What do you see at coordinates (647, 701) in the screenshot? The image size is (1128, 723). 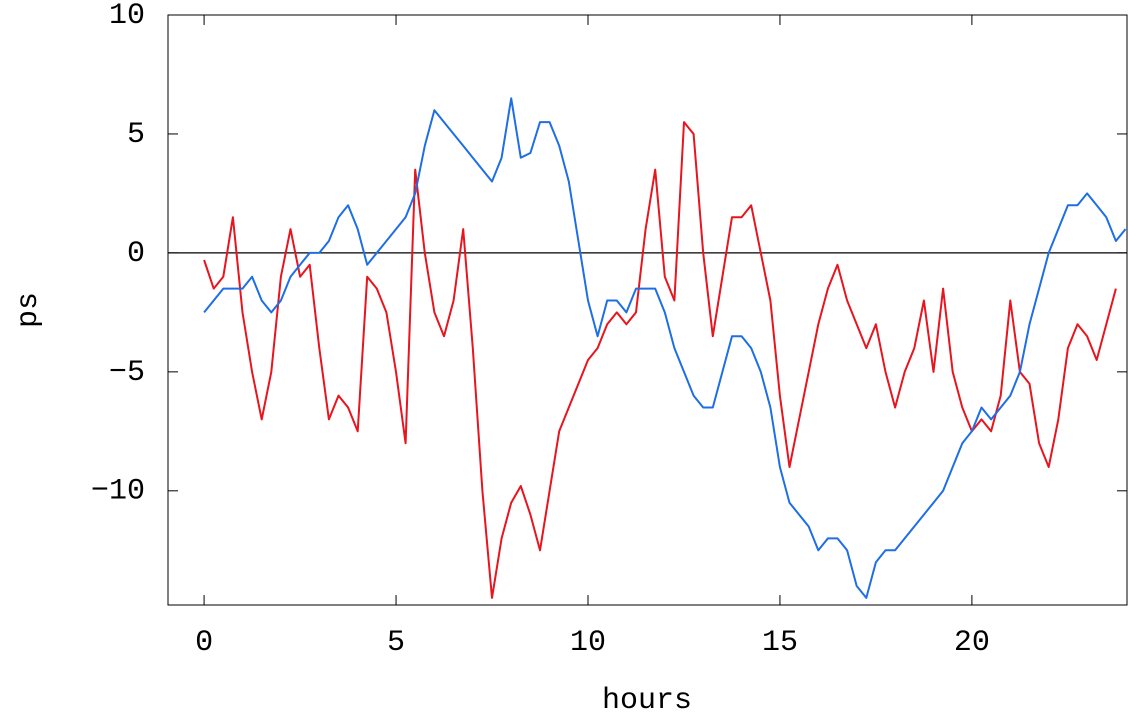 I see `x-axis-label: hours` at bounding box center [647, 701].